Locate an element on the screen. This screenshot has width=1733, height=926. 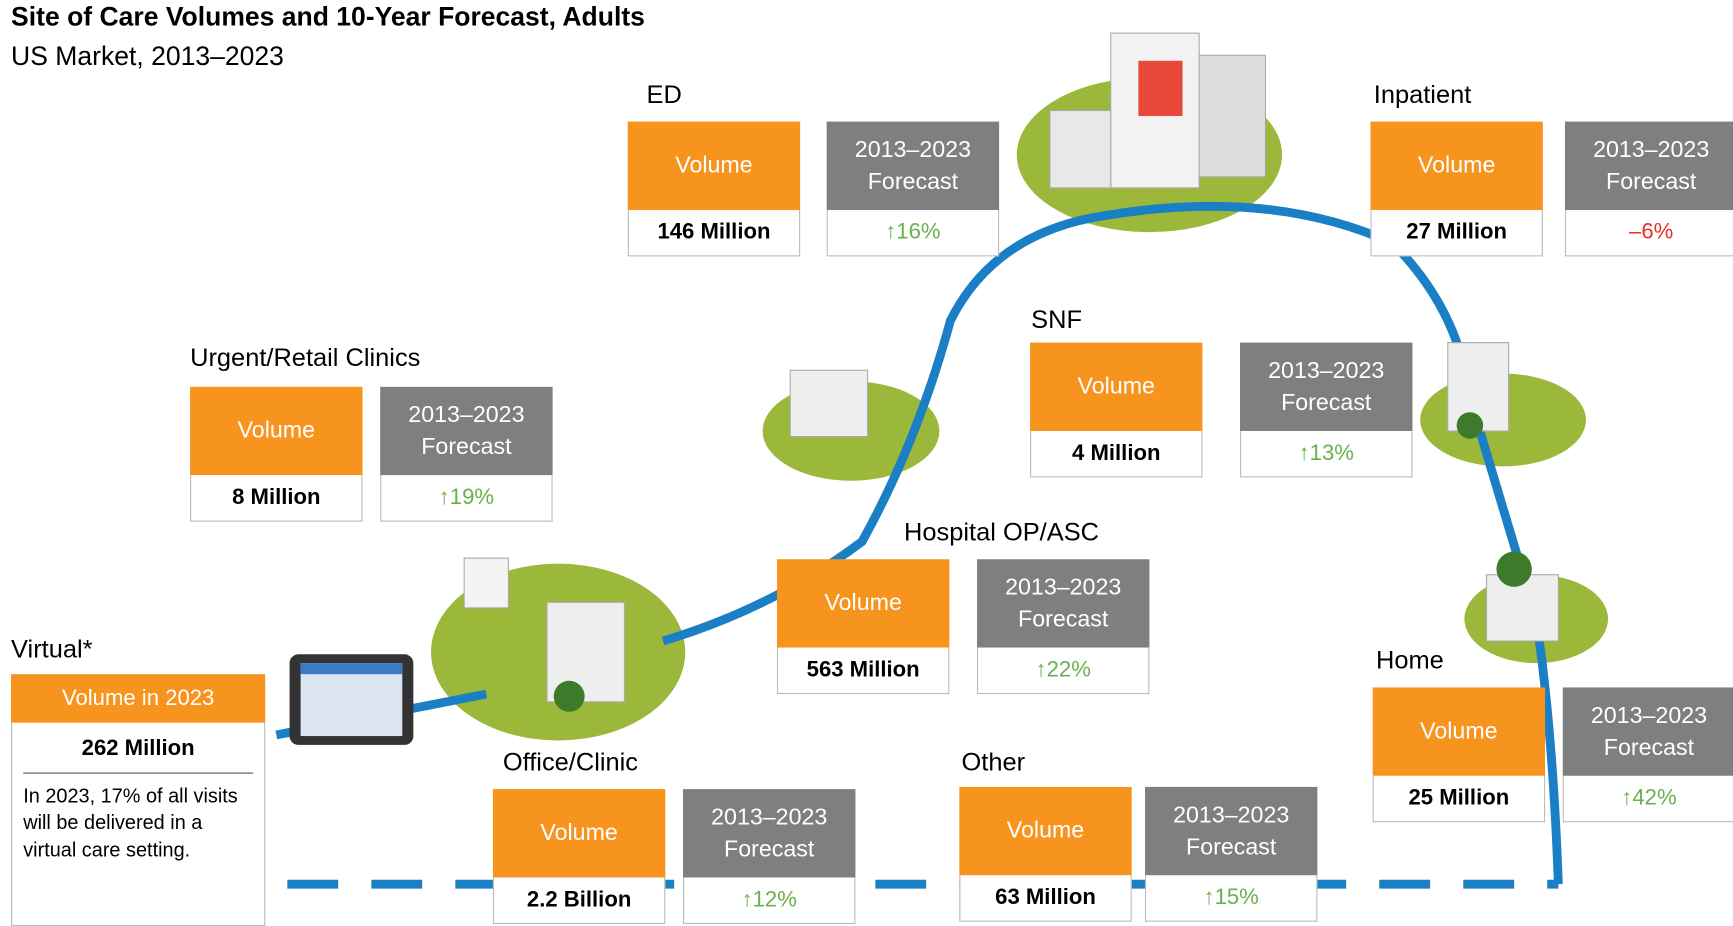
volume-value: 25 Million is located at coordinates (1459, 799).